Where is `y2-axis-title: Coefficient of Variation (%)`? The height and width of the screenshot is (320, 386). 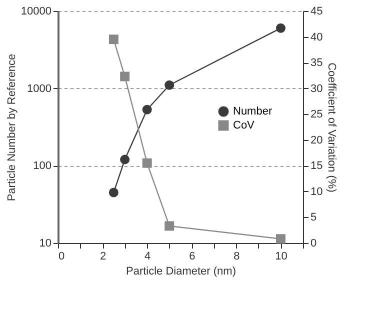 y2-axis-title: Coefficient of Variation (%) is located at coordinates (332, 127).